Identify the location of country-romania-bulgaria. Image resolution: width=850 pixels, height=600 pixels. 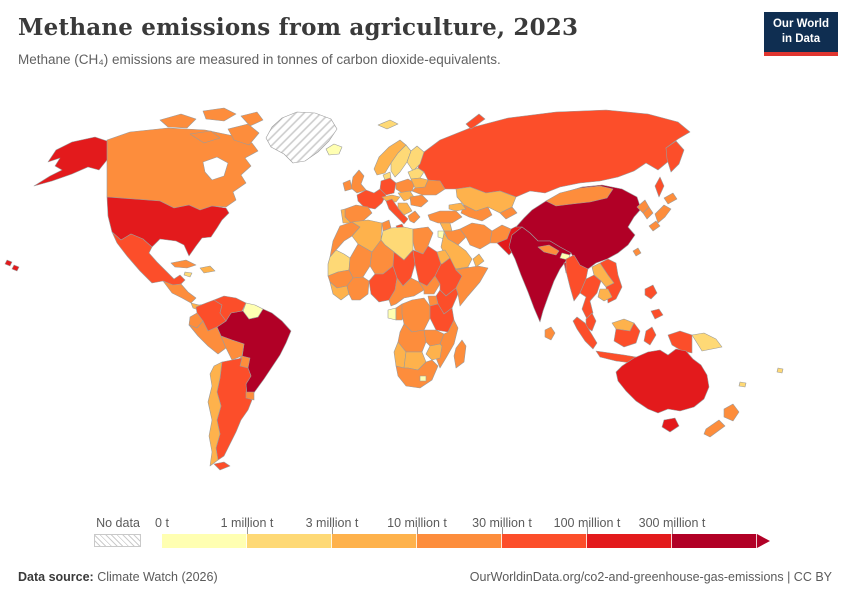
(419, 201).